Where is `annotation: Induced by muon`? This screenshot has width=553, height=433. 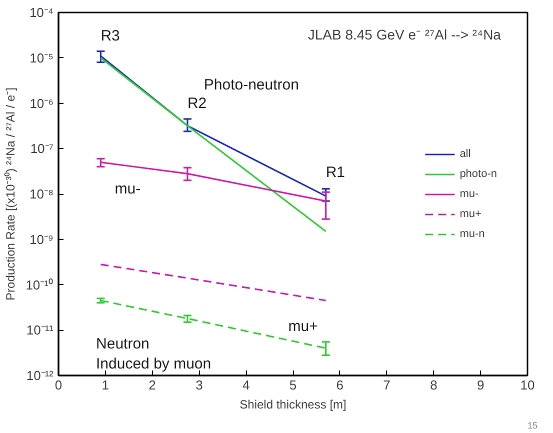
annotation: Induced by muon is located at coordinates (154, 363).